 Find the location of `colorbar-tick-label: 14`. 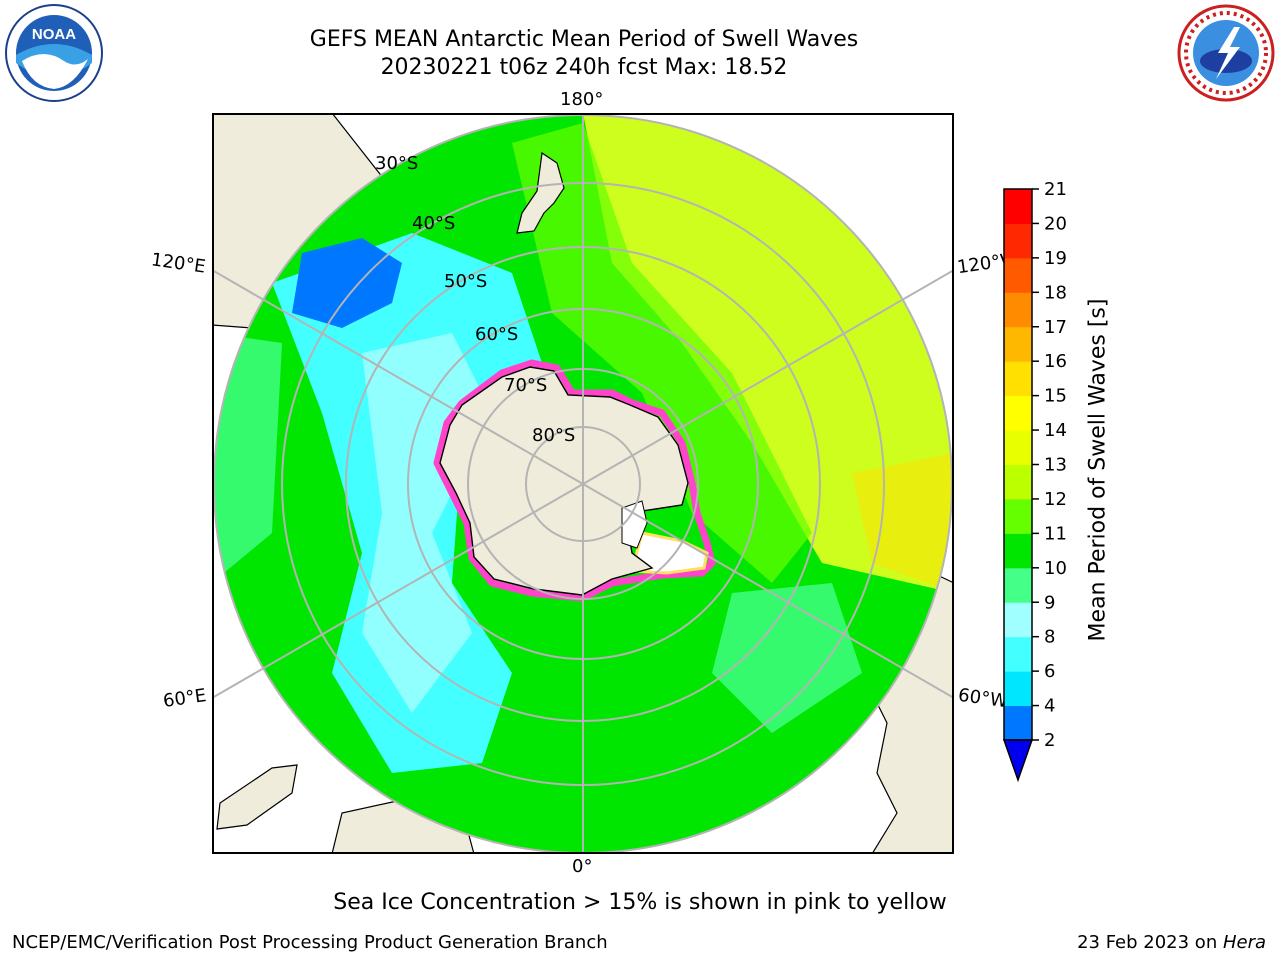

colorbar-tick-label: 14 is located at coordinates (1055, 430).